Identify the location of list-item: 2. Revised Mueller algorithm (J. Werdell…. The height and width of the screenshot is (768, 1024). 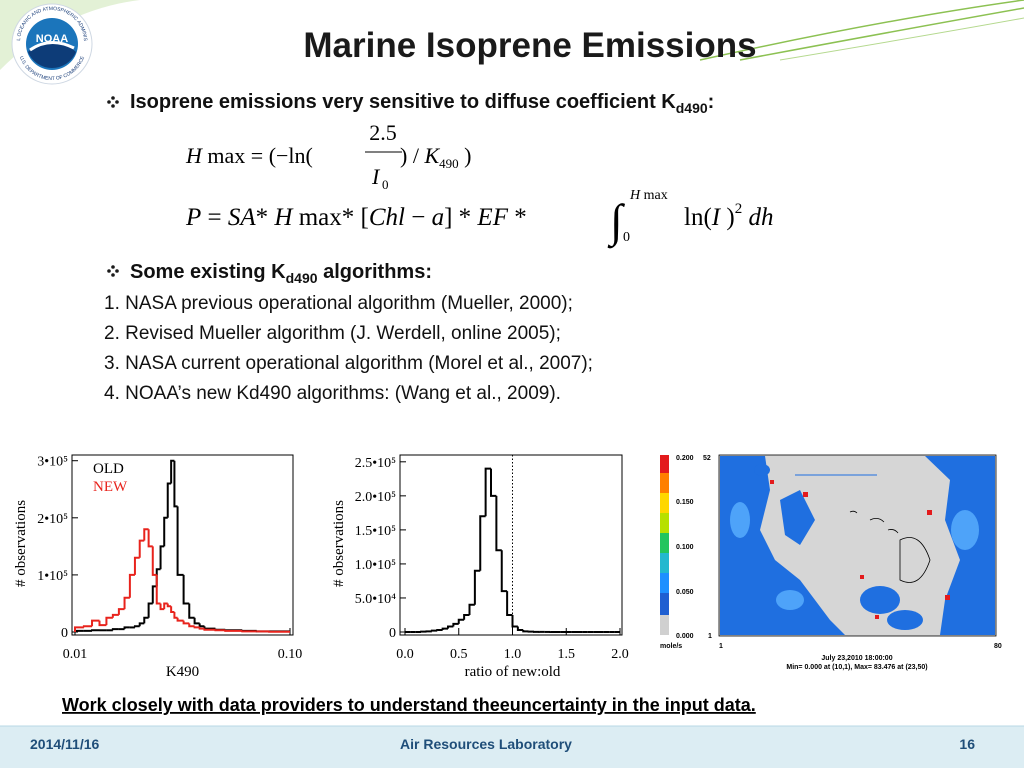
(332, 333).